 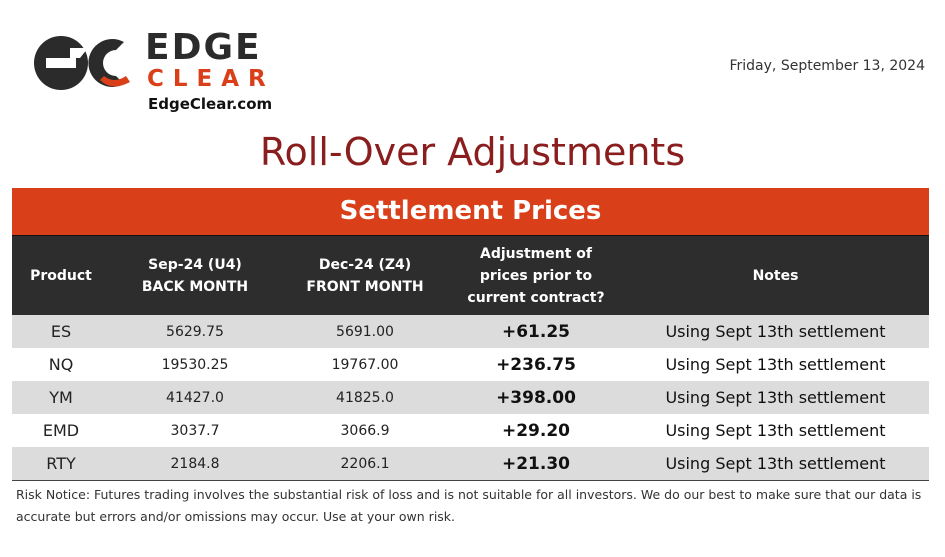 What do you see at coordinates (195, 364) in the screenshot?
I see `back-month-cell: 19530.25` at bounding box center [195, 364].